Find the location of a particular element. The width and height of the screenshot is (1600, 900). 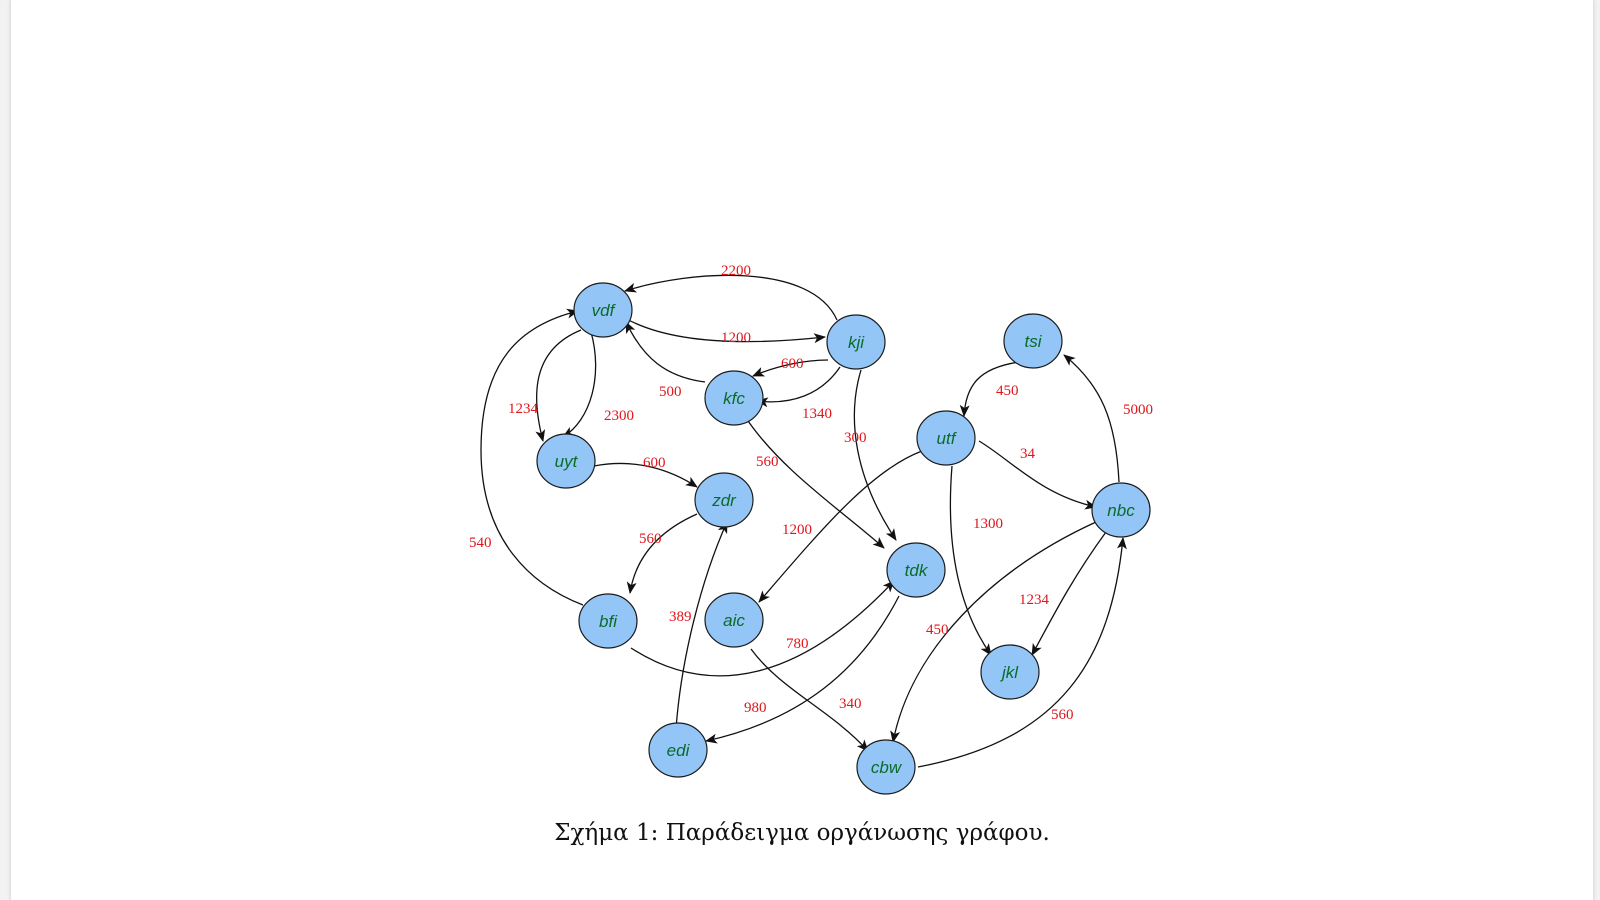

edge-label-utf-jkl: 1300 is located at coordinates (988, 524).